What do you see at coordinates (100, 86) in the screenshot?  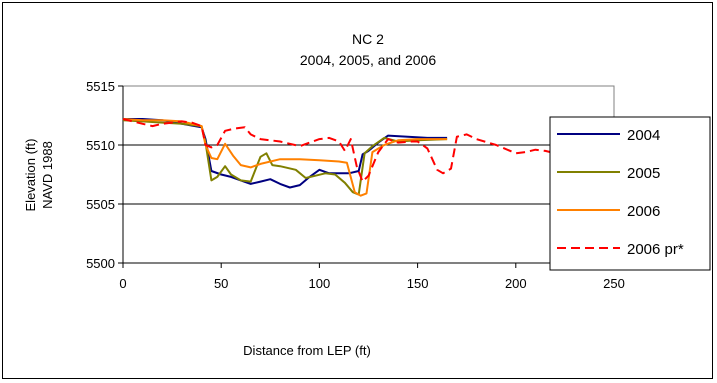 I see `y-tick-label: 5515` at bounding box center [100, 86].